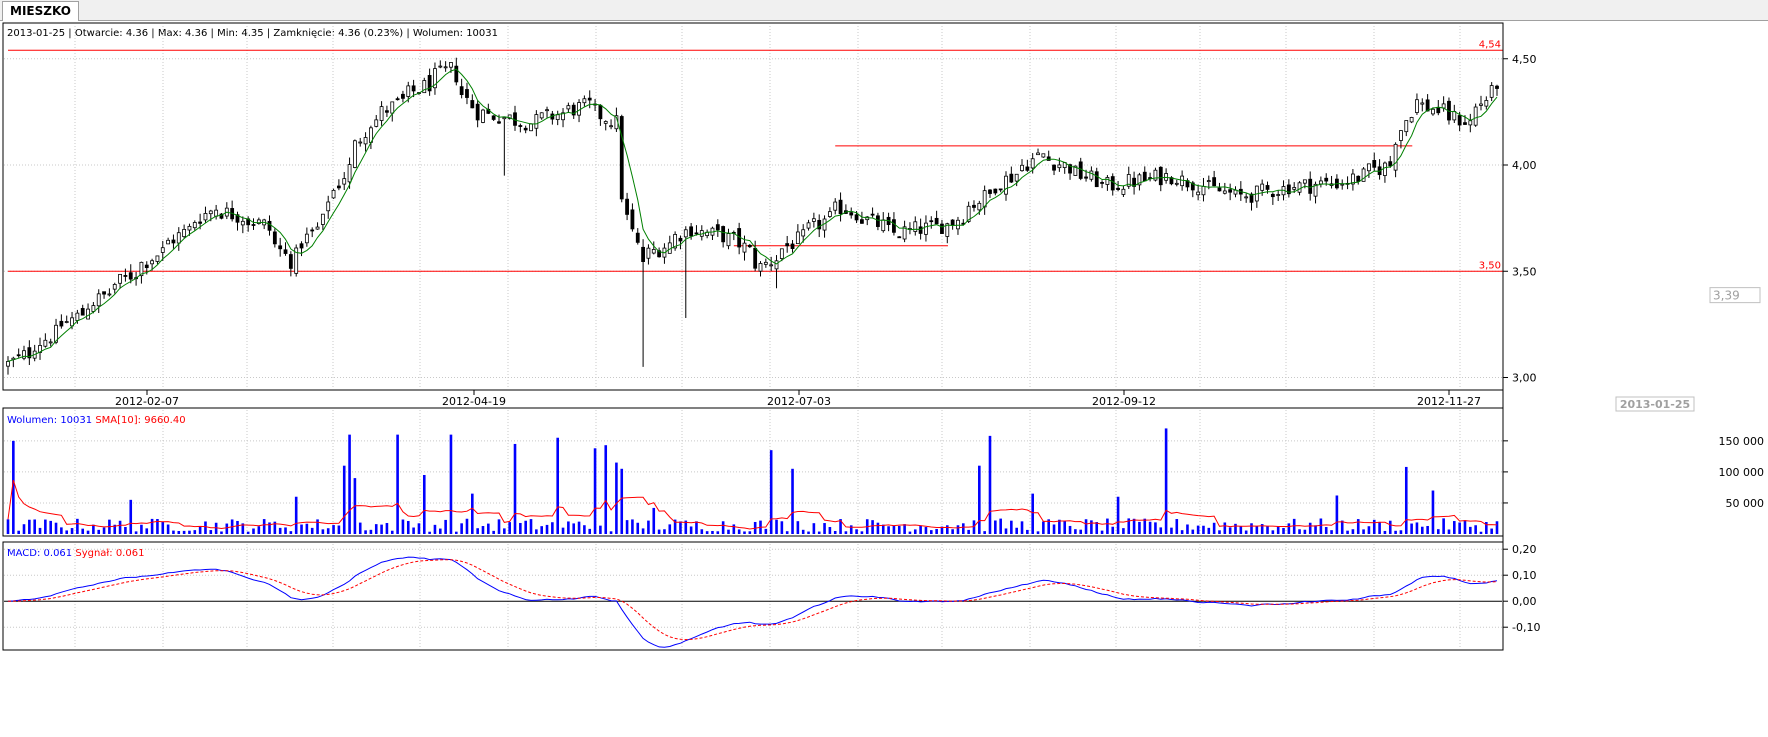 Image resolution: width=1768 pixels, height=737 pixels. Describe the element at coordinates (753, 596) in the screenshot. I see `macd-plot-frame` at that location.